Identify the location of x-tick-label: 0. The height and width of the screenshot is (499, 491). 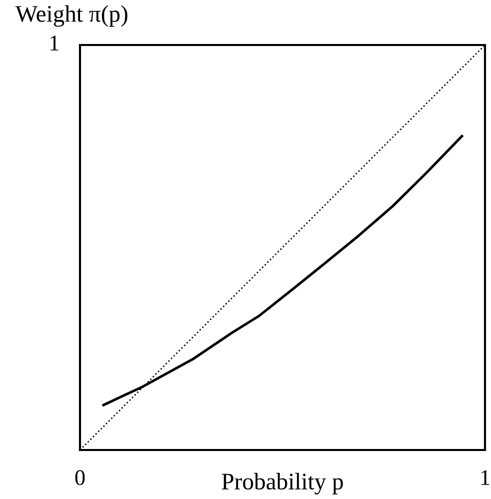
(80, 478).